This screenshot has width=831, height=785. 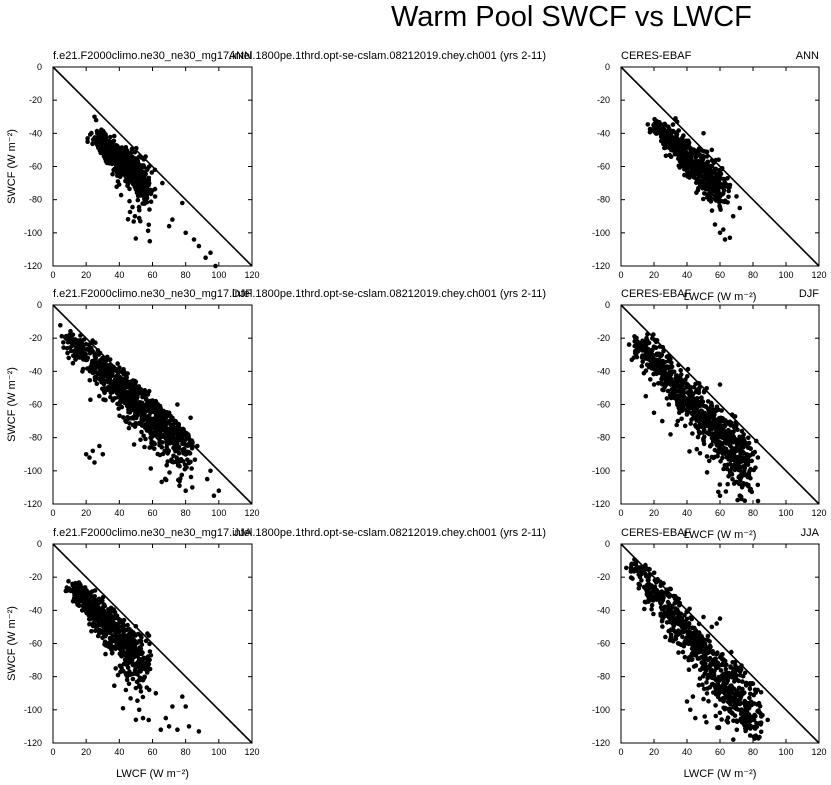 I want to click on y-tick-label: 0, so click(x=39, y=305).